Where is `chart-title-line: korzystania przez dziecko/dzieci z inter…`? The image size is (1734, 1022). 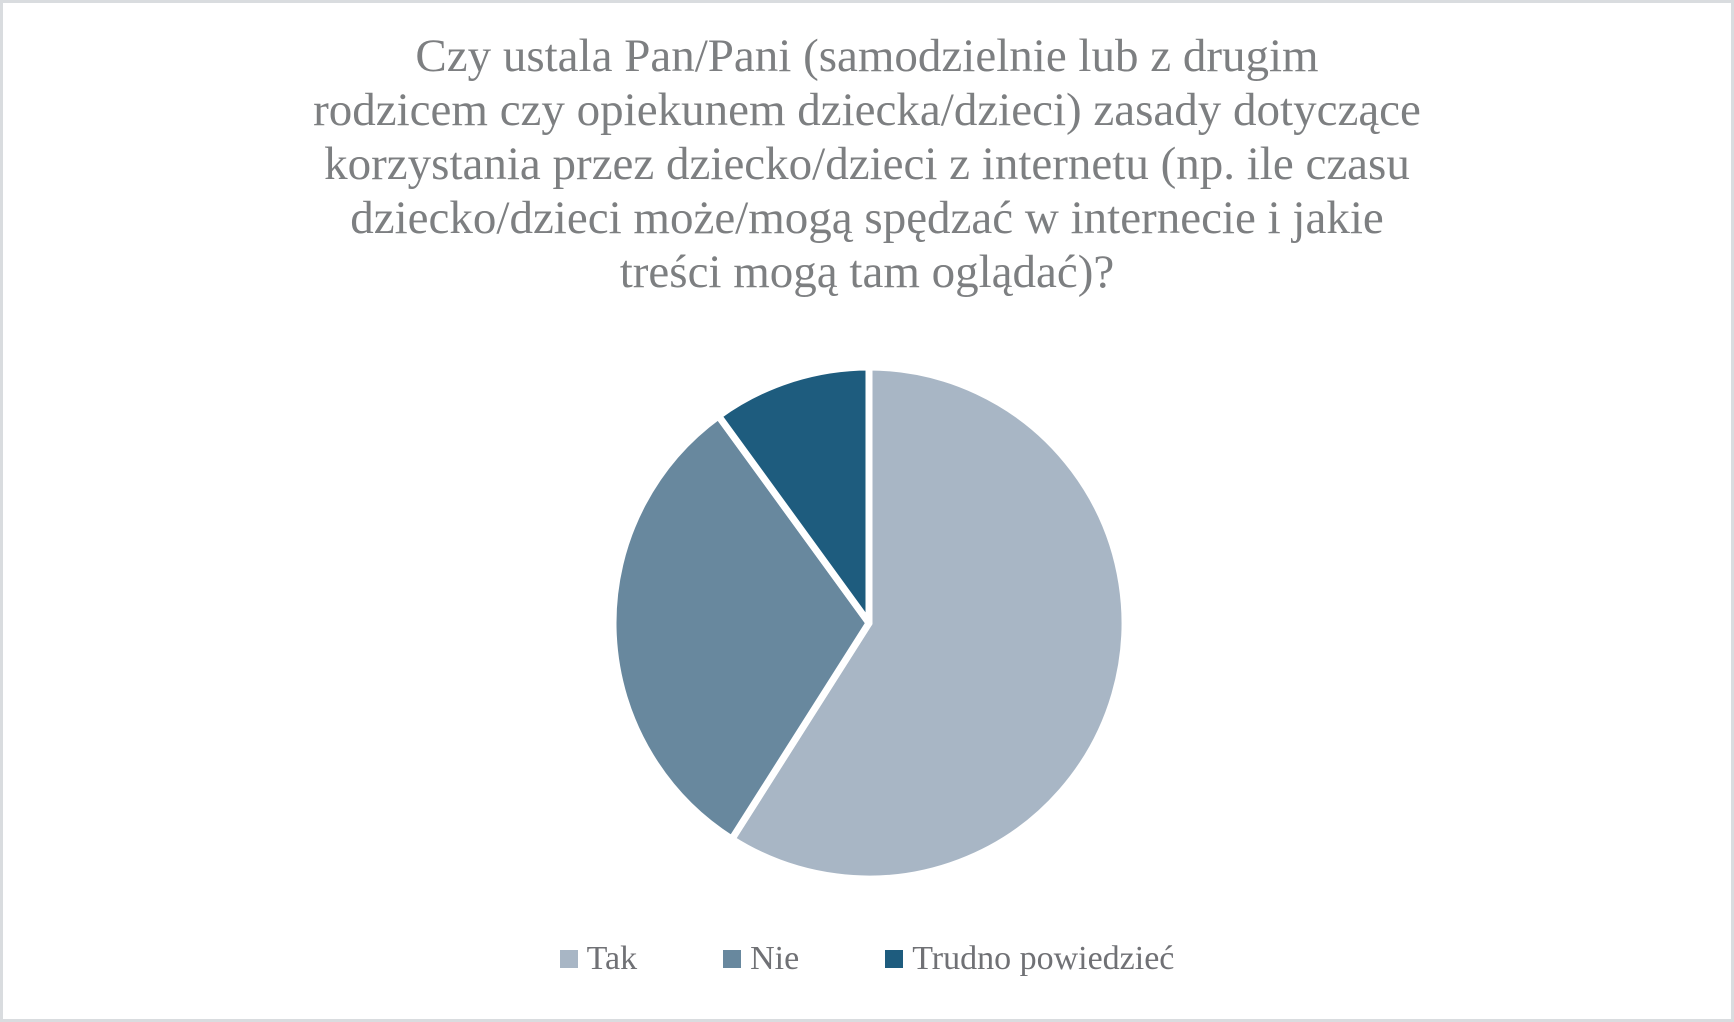 chart-title-line: korzystania przez dziecko/dzieci z inter… is located at coordinates (867, 164).